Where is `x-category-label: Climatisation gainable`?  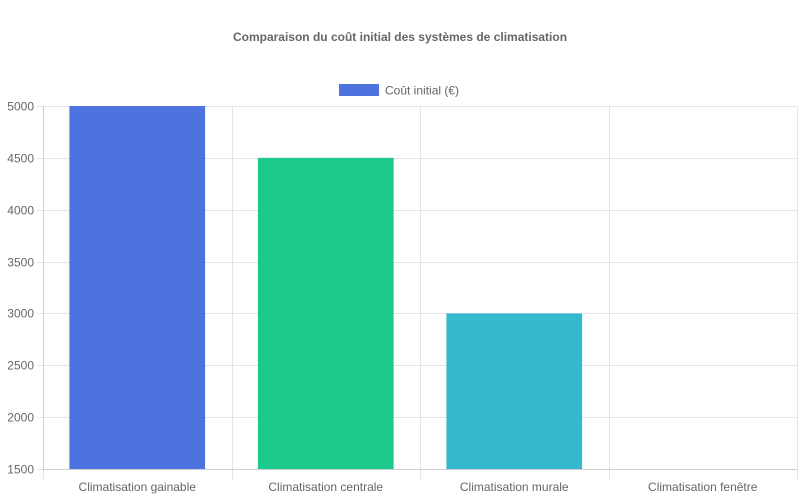 x-category-label: Climatisation gainable is located at coordinates (138, 487).